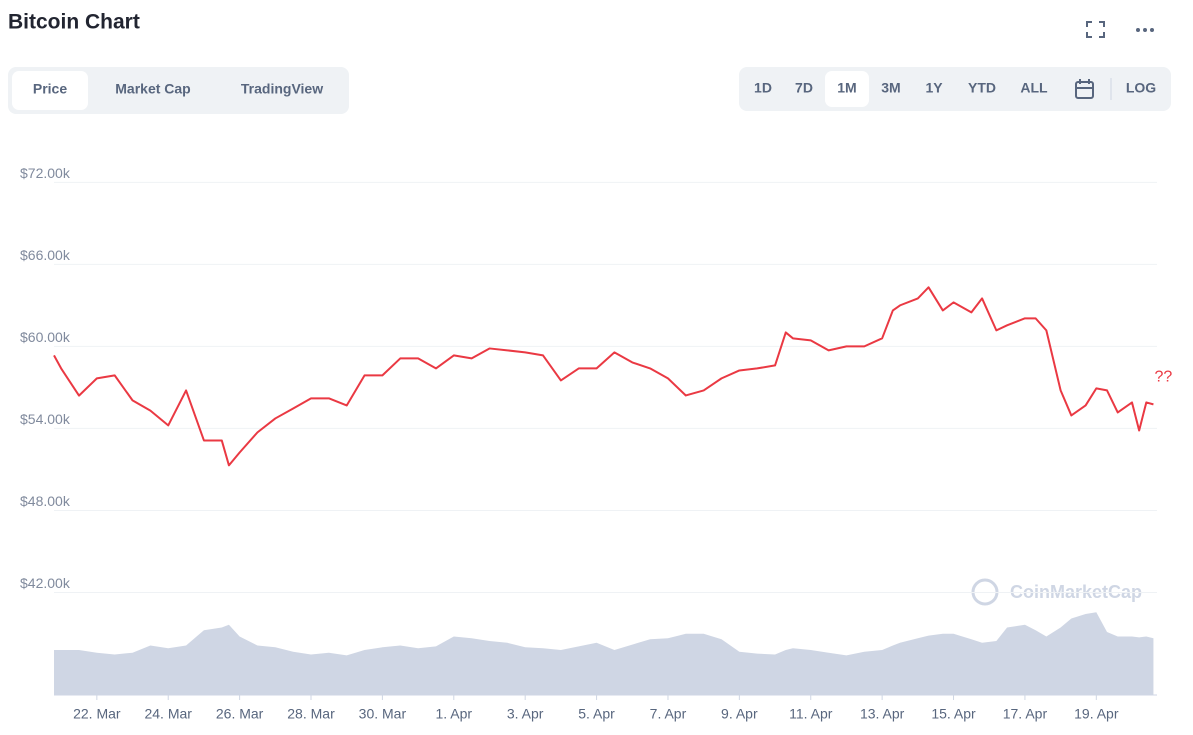 The width and height of the screenshot is (1193, 735). Describe the element at coordinates (1096, 714) in the screenshot. I see `x-tick-label: 19. Apr` at that location.